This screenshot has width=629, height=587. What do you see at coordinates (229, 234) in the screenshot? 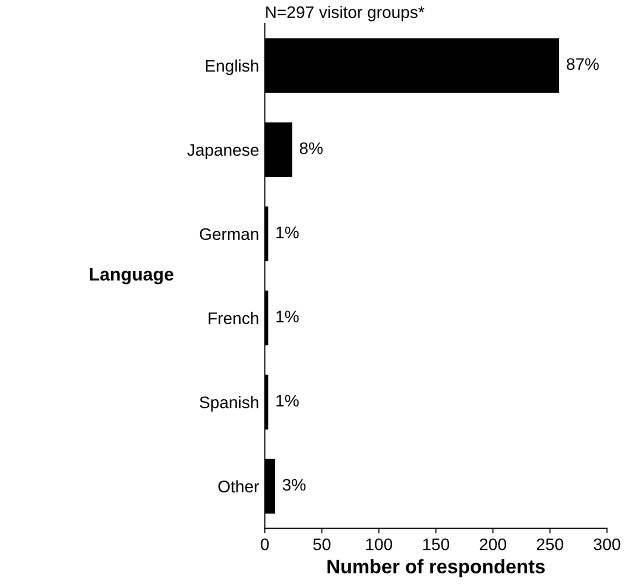
I see `y-tick-label: German` at bounding box center [229, 234].